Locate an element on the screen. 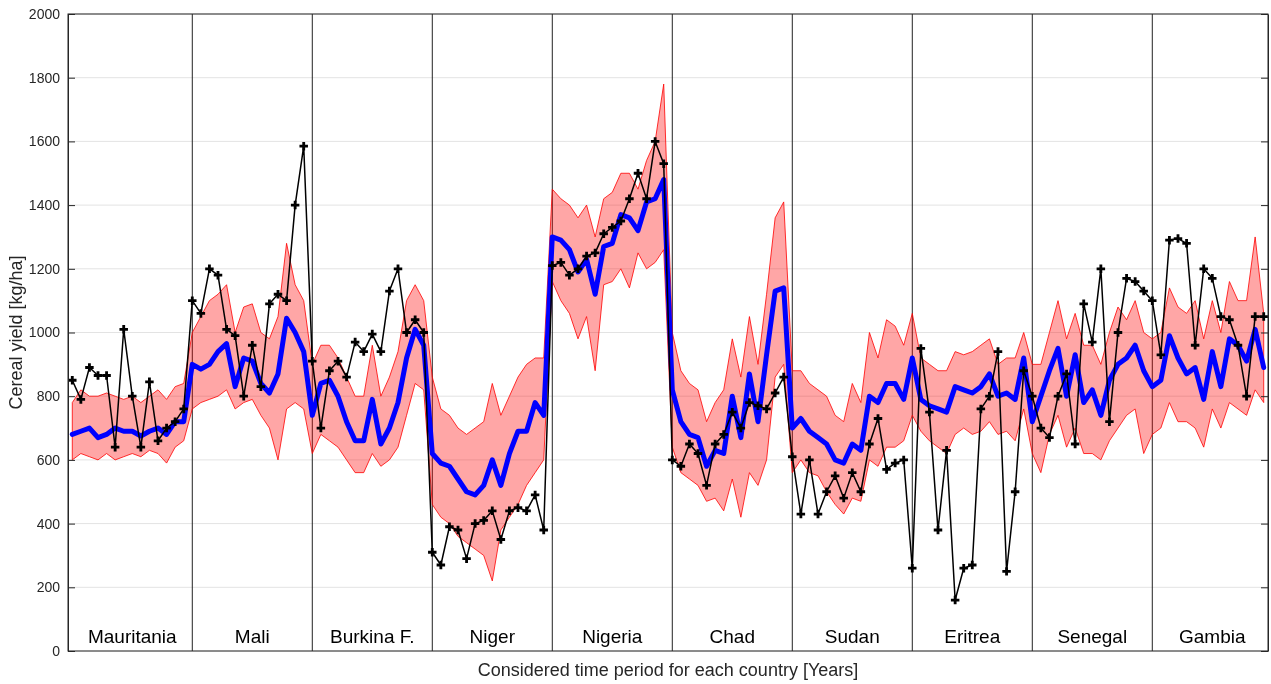 The image size is (1271, 684). x-tick-label: Gambia is located at coordinates (1212, 636).